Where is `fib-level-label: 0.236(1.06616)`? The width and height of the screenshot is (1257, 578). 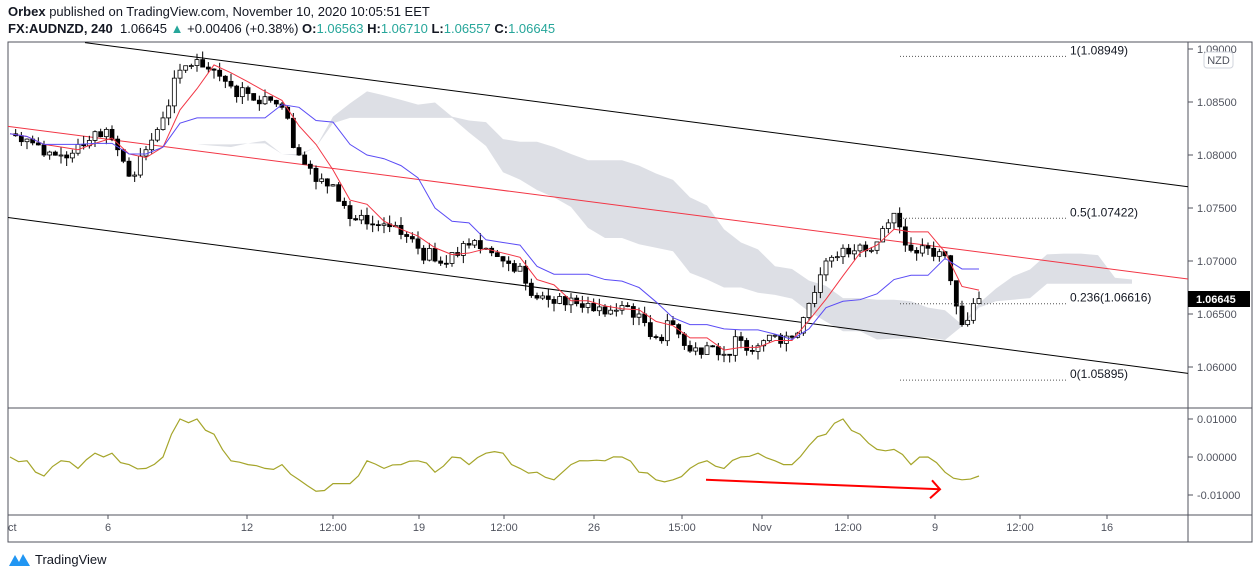 fib-level-label: 0.236(1.06616) is located at coordinates (1110, 298).